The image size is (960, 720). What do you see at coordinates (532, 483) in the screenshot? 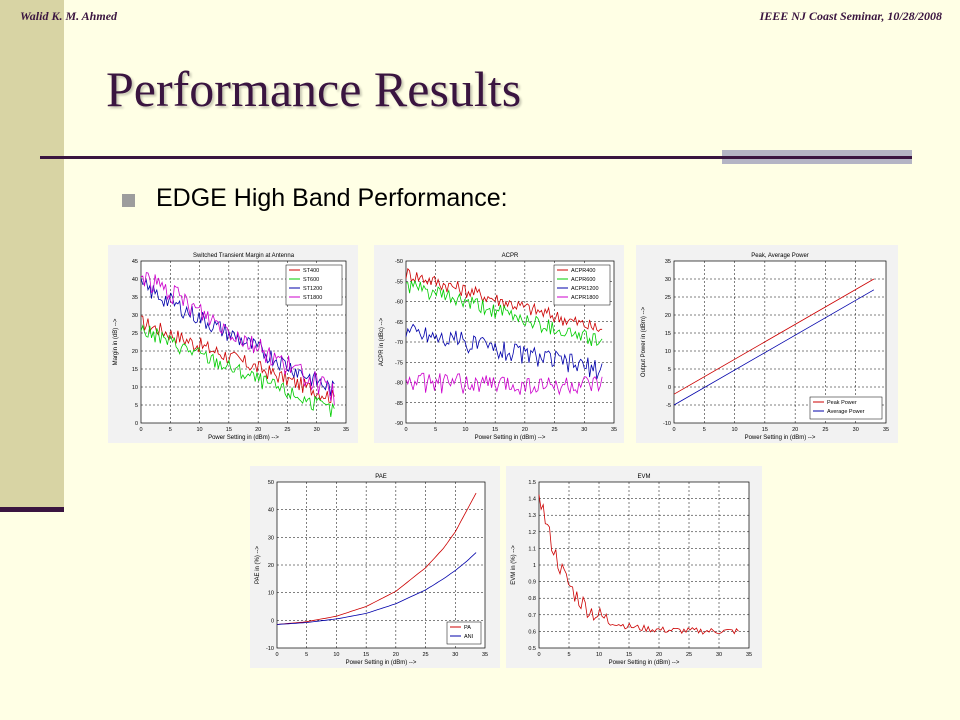
I see `y-tick-label: 1.5` at bounding box center [532, 483].